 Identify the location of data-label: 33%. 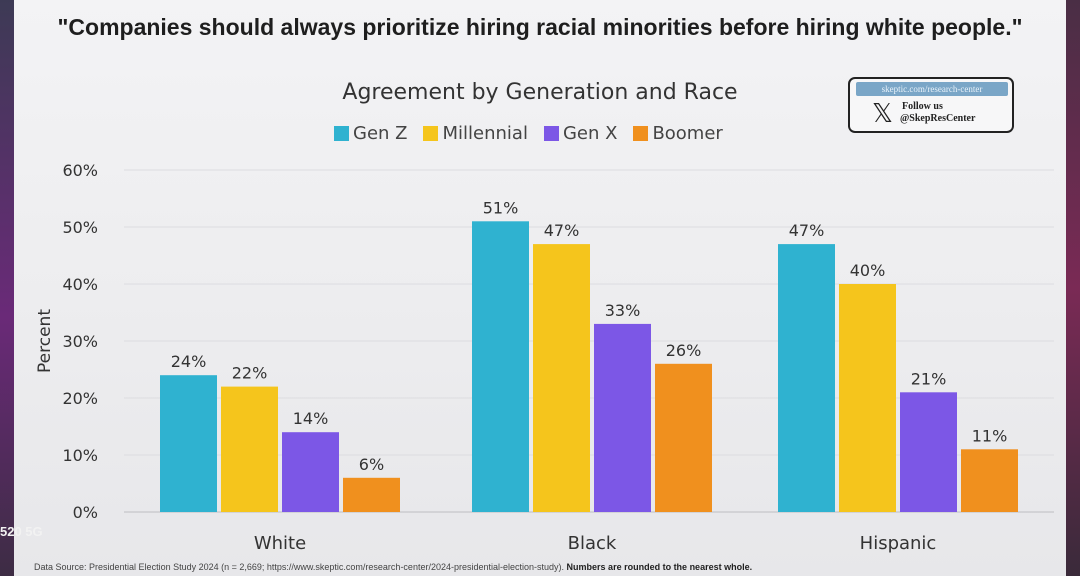
(623, 310).